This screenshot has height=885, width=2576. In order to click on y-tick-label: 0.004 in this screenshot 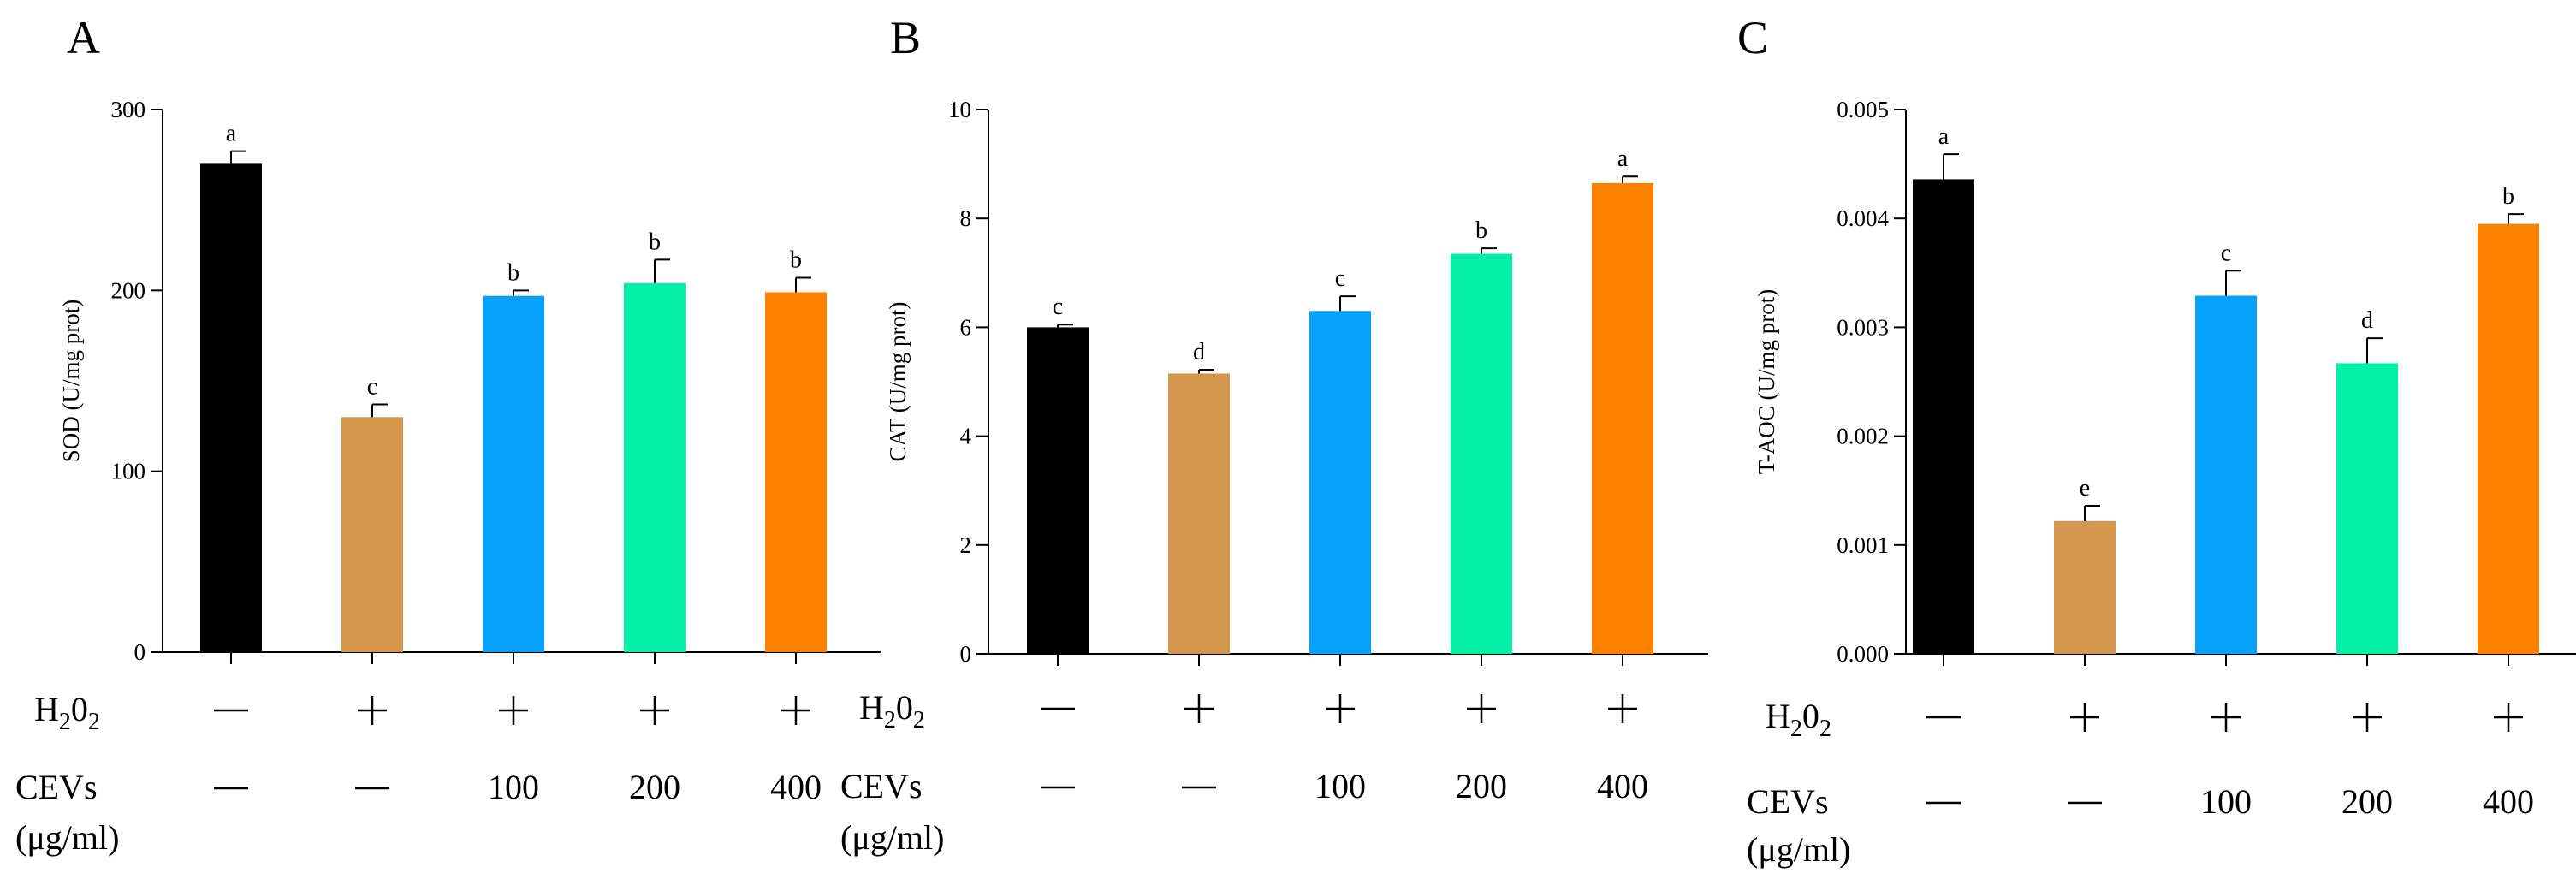, I will do `click(1863, 218)`.